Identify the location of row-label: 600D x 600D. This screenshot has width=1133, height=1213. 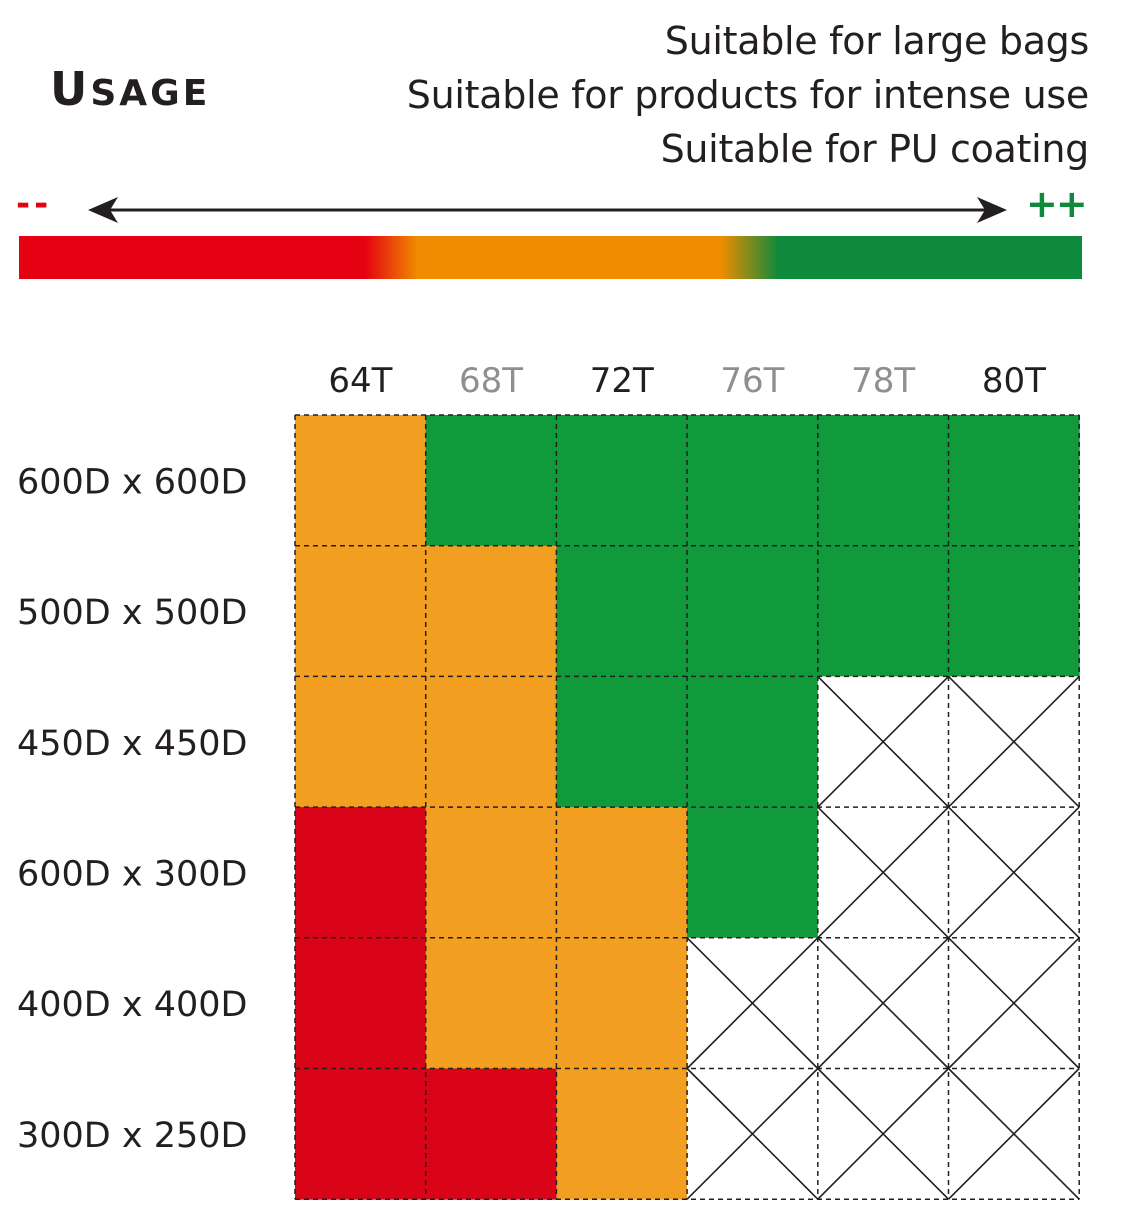
(132, 482).